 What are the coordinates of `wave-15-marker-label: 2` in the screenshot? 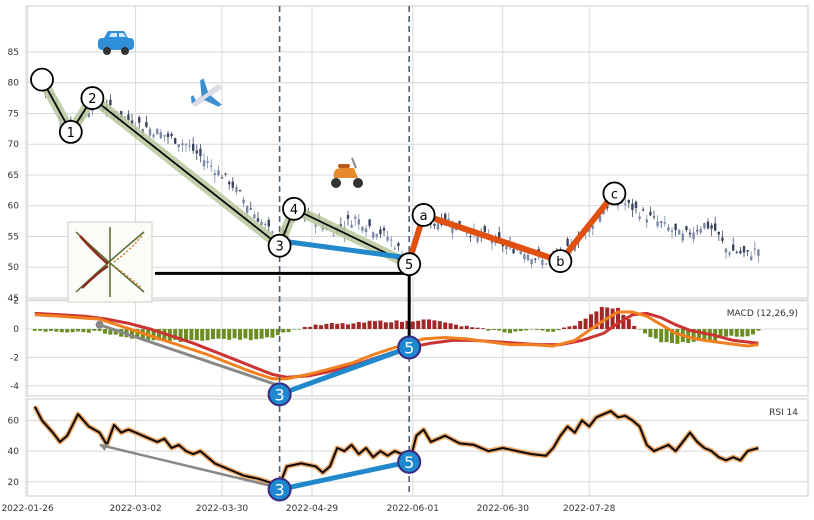 It's located at (92, 99).